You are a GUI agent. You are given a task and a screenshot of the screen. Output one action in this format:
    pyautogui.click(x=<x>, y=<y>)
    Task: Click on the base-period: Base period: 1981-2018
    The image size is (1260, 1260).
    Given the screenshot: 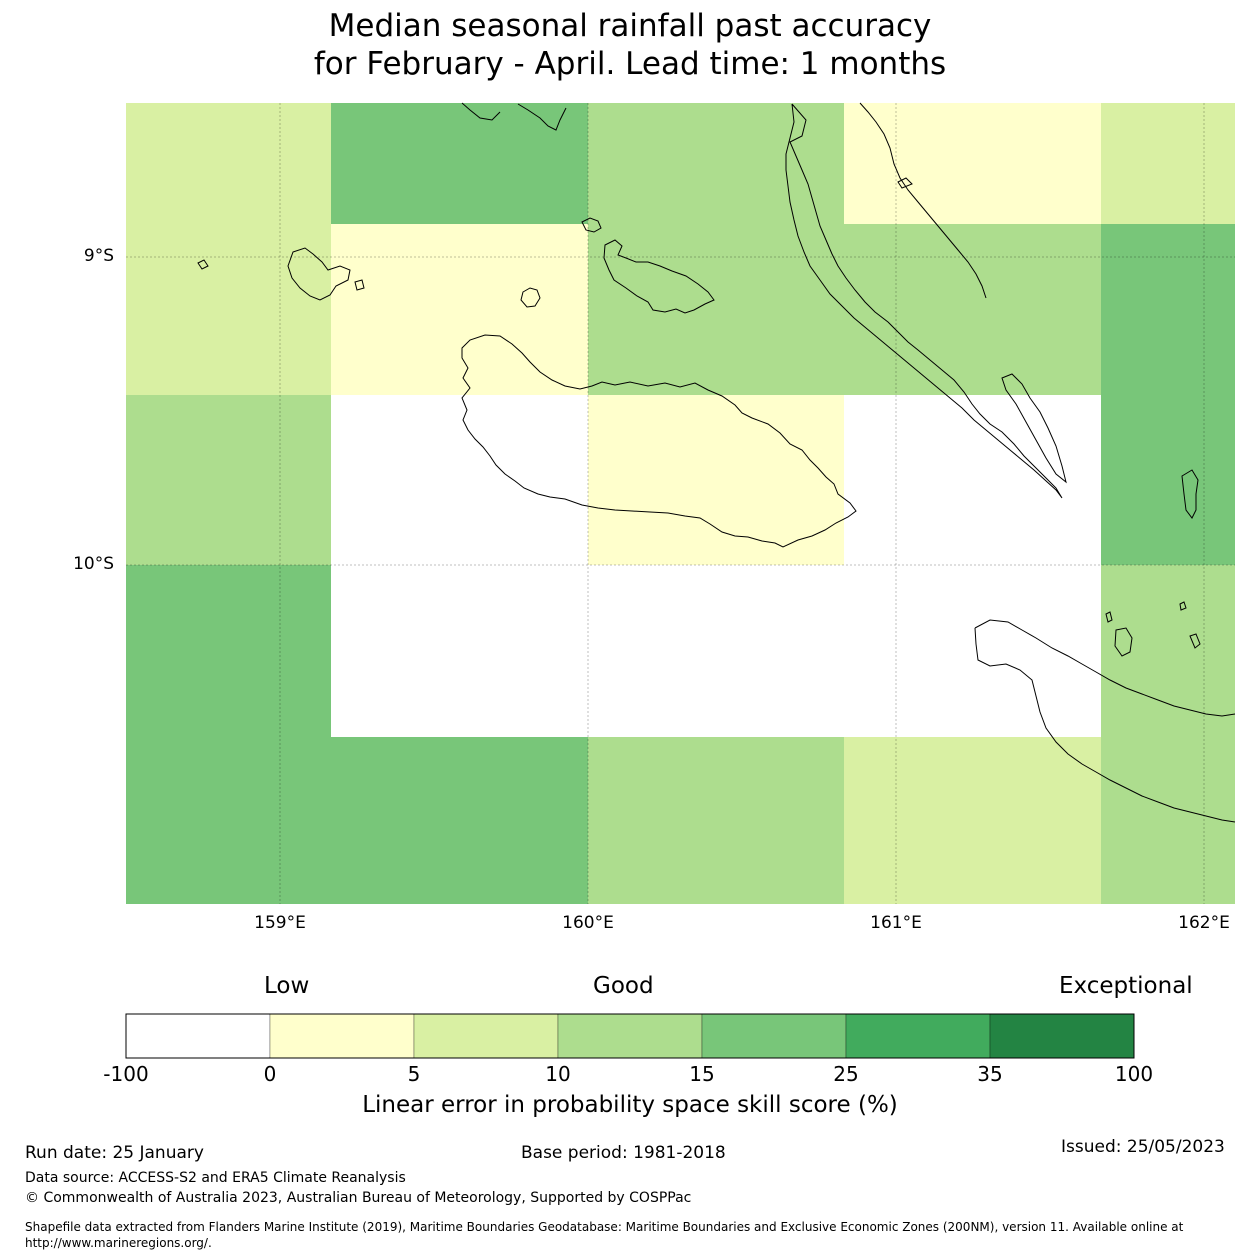 What is the action you would take?
    pyautogui.click(x=623, y=1153)
    